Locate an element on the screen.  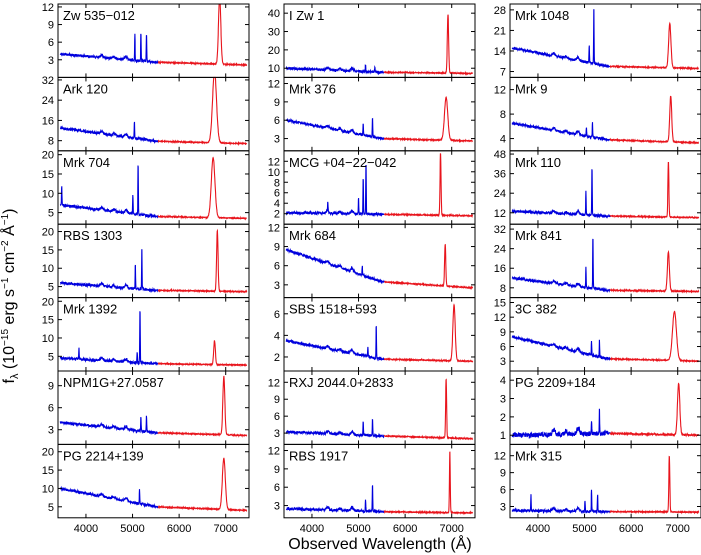
y-axis-title: fλ (10−15 erg s−1 cm−2 Å−1) is located at coordinates (10, 296).